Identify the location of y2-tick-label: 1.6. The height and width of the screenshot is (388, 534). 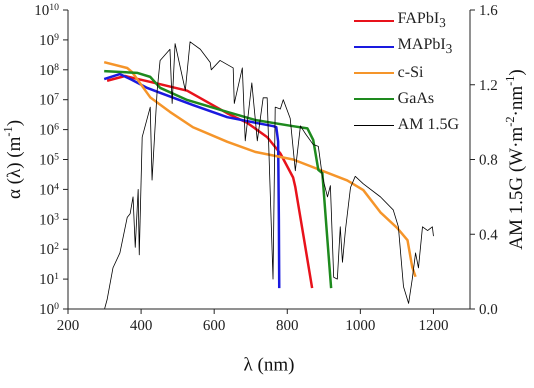
(488, 11).